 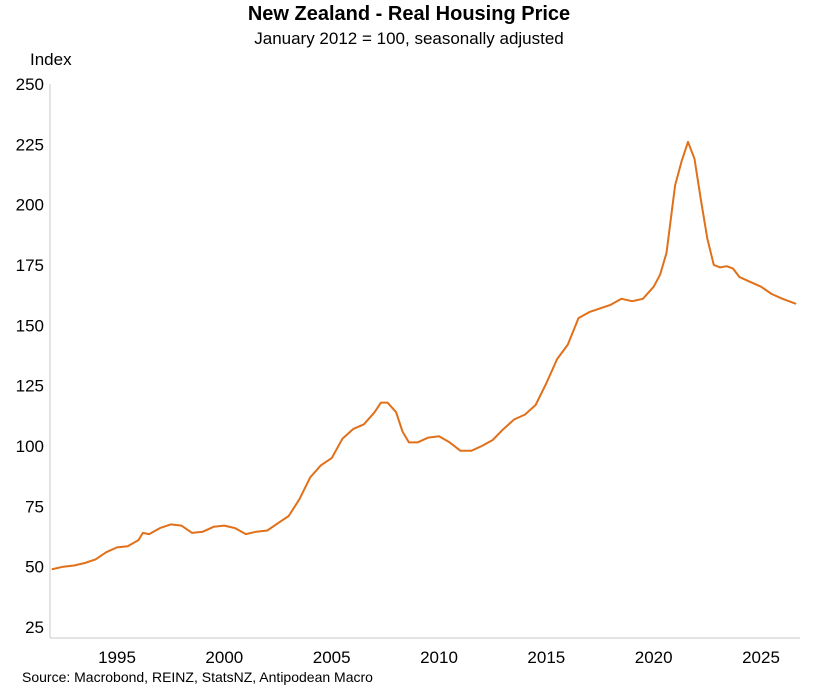 I want to click on y-tick-label: 250, so click(x=30, y=84).